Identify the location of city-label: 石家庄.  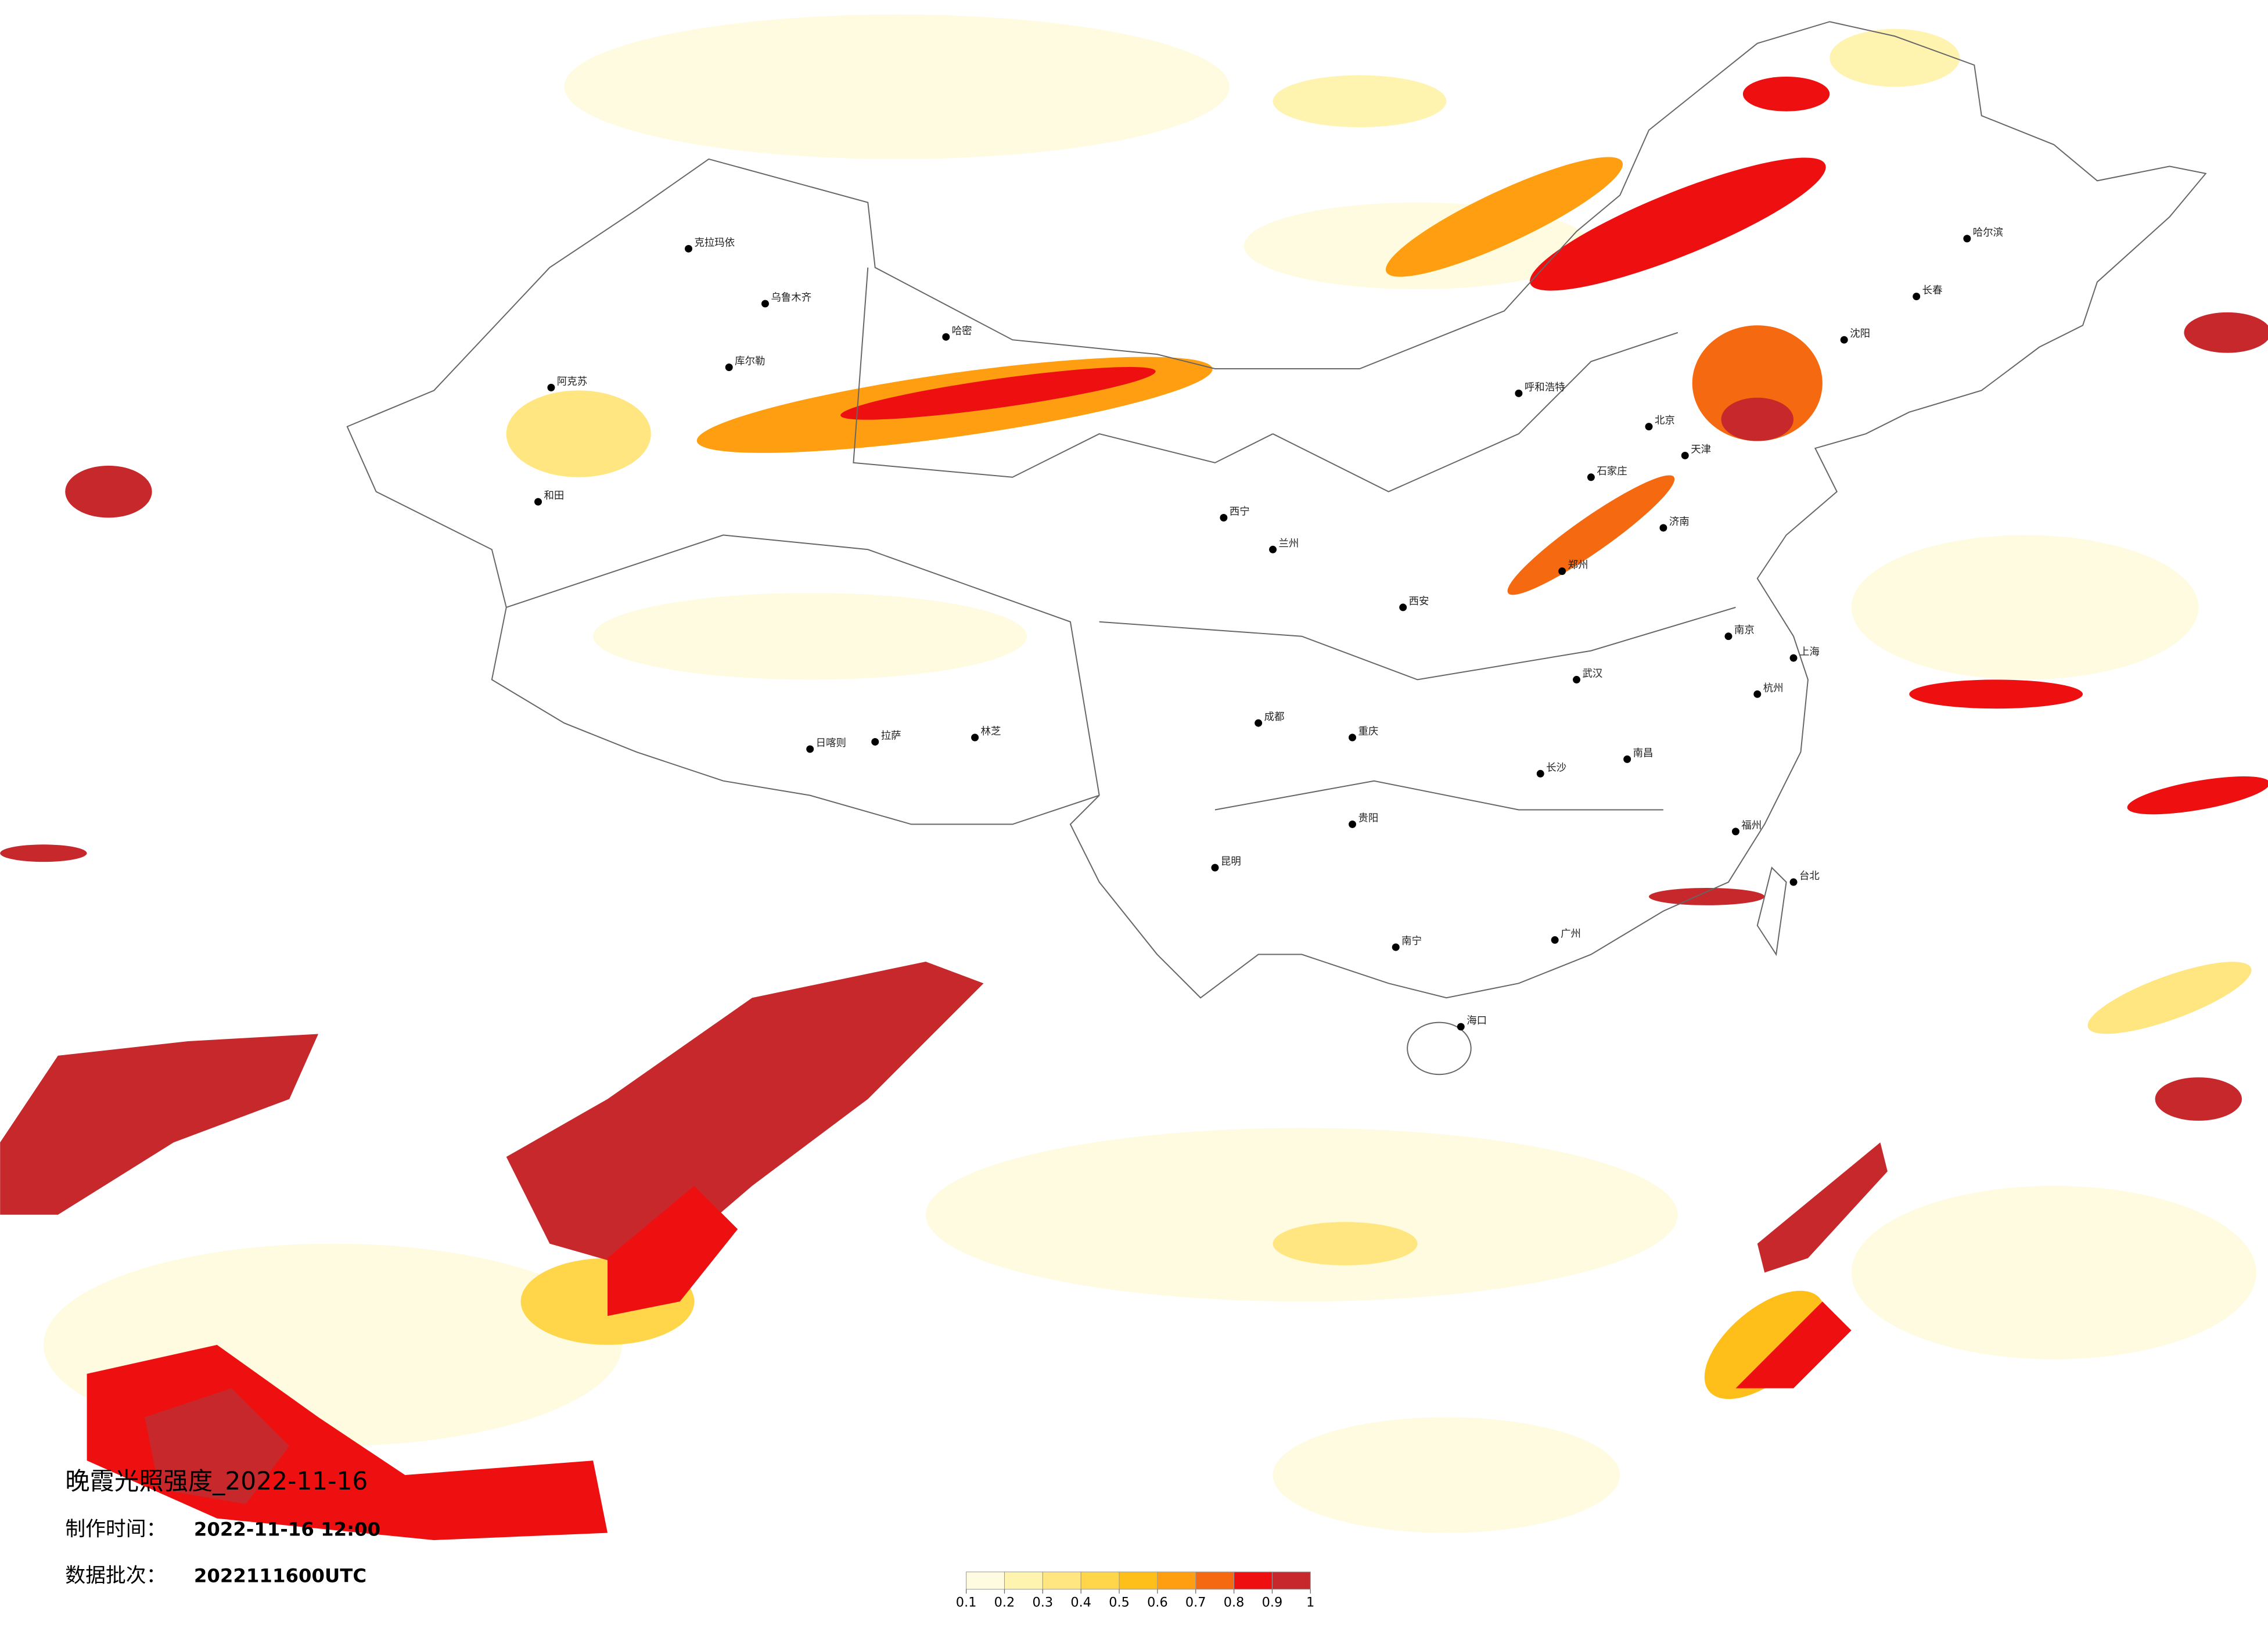
(1612, 472).